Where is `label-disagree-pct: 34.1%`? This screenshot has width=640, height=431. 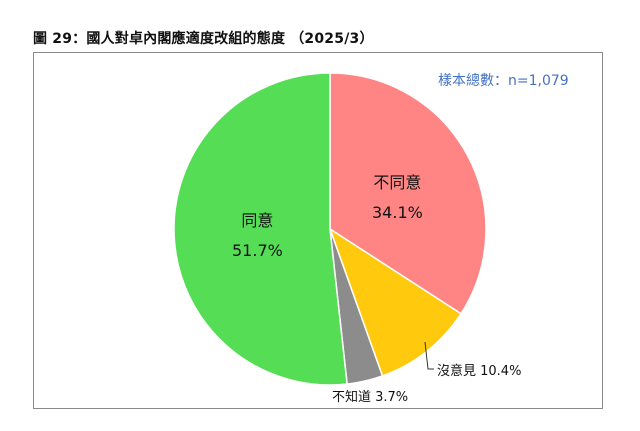 label-disagree-pct: 34.1% is located at coordinates (397, 212).